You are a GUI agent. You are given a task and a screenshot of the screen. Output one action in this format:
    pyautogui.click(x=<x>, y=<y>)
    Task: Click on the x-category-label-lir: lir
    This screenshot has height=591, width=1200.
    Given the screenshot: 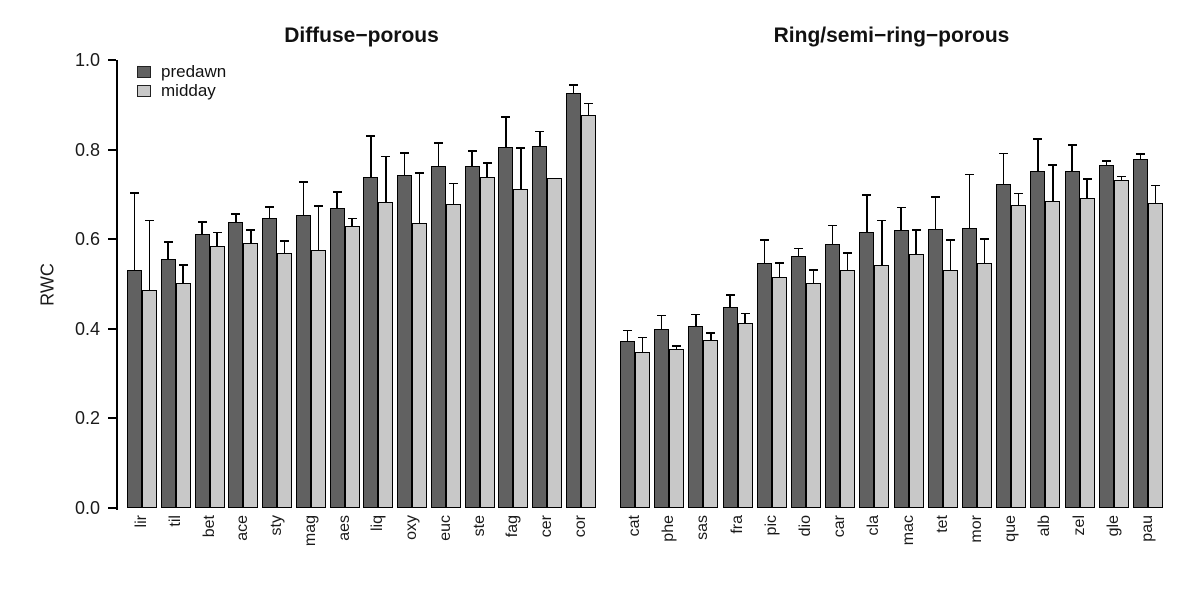 What is the action you would take?
    pyautogui.click(x=141, y=521)
    